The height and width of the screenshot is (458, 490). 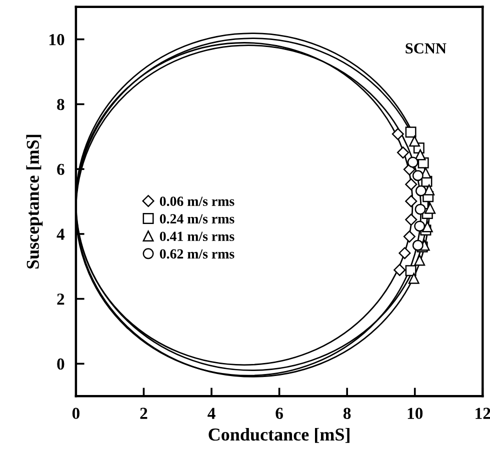 What do you see at coordinates (57, 40) in the screenshot?
I see `y-tick-label: 10` at bounding box center [57, 40].